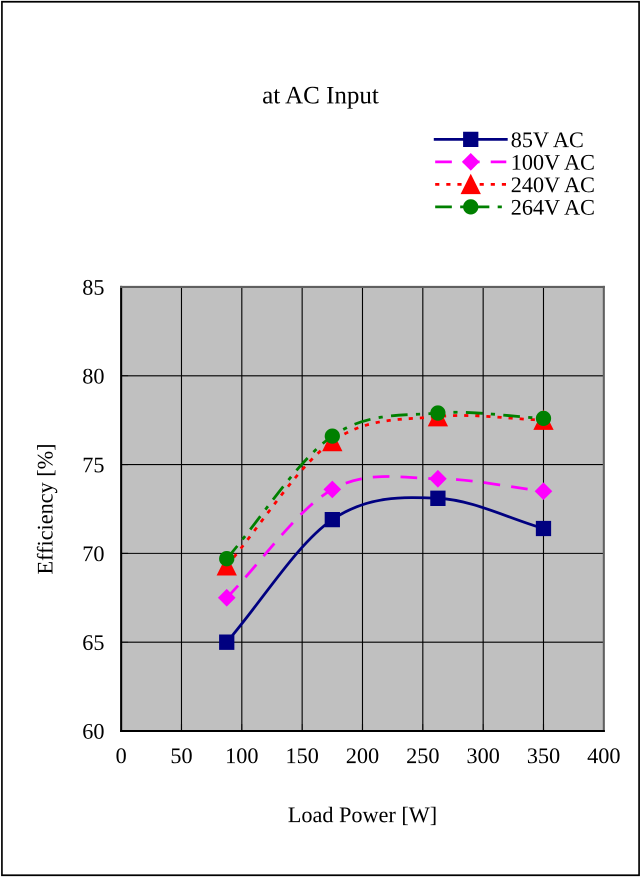  What do you see at coordinates (94, 554) in the screenshot?
I see `y-tick-label: 70` at bounding box center [94, 554].